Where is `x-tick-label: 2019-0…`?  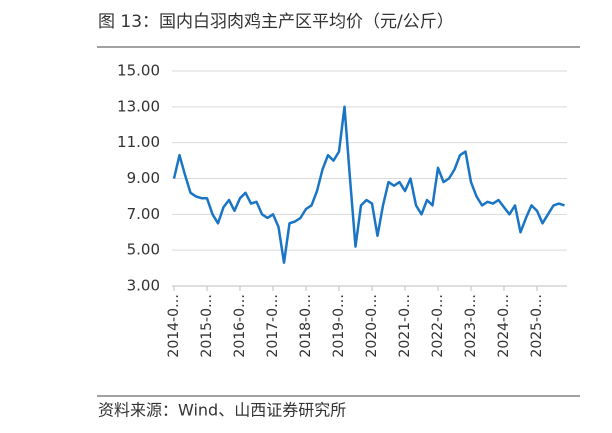 x-tick-label: 2019-0… is located at coordinates (339, 326).